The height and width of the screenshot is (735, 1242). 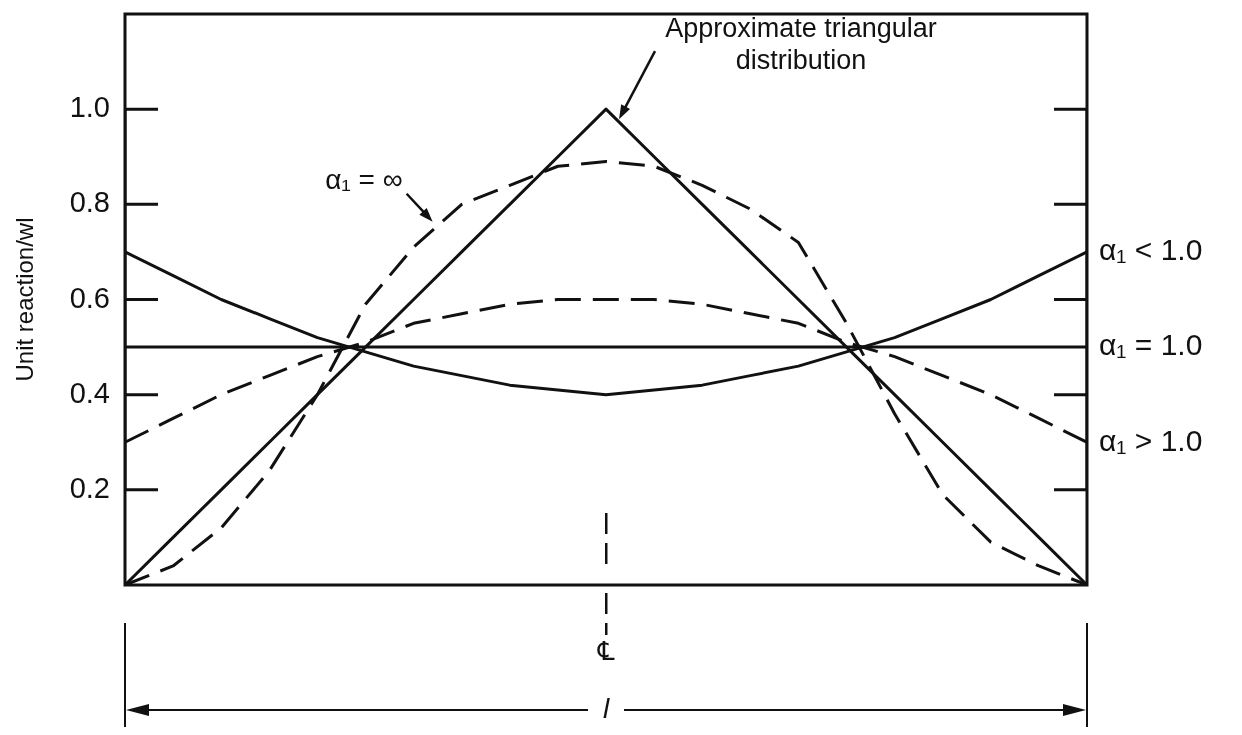 What do you see at coordinates (364, 180) in the screenshot?
I see `series-label: α₁ = ∞` at bounding box center [364, 180].